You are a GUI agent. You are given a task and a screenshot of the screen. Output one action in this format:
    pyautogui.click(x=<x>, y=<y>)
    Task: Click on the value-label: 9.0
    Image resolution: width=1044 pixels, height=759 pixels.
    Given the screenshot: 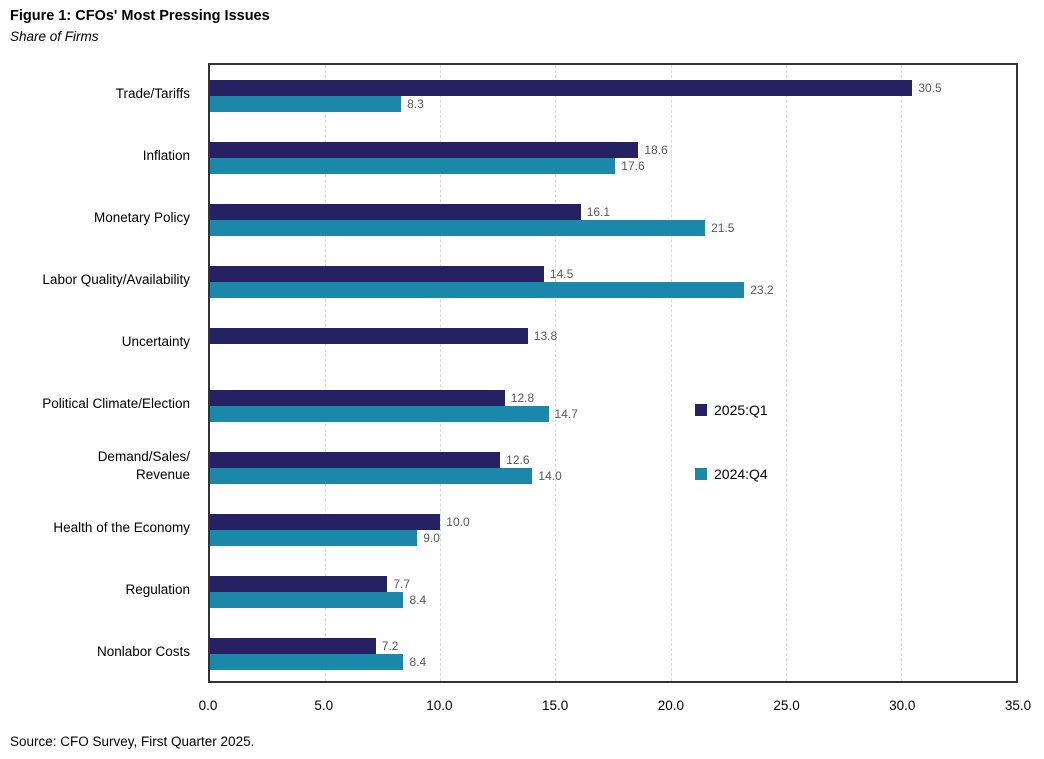 What is the action you would take?
    pyautogui.click(x=431, y=538)
    